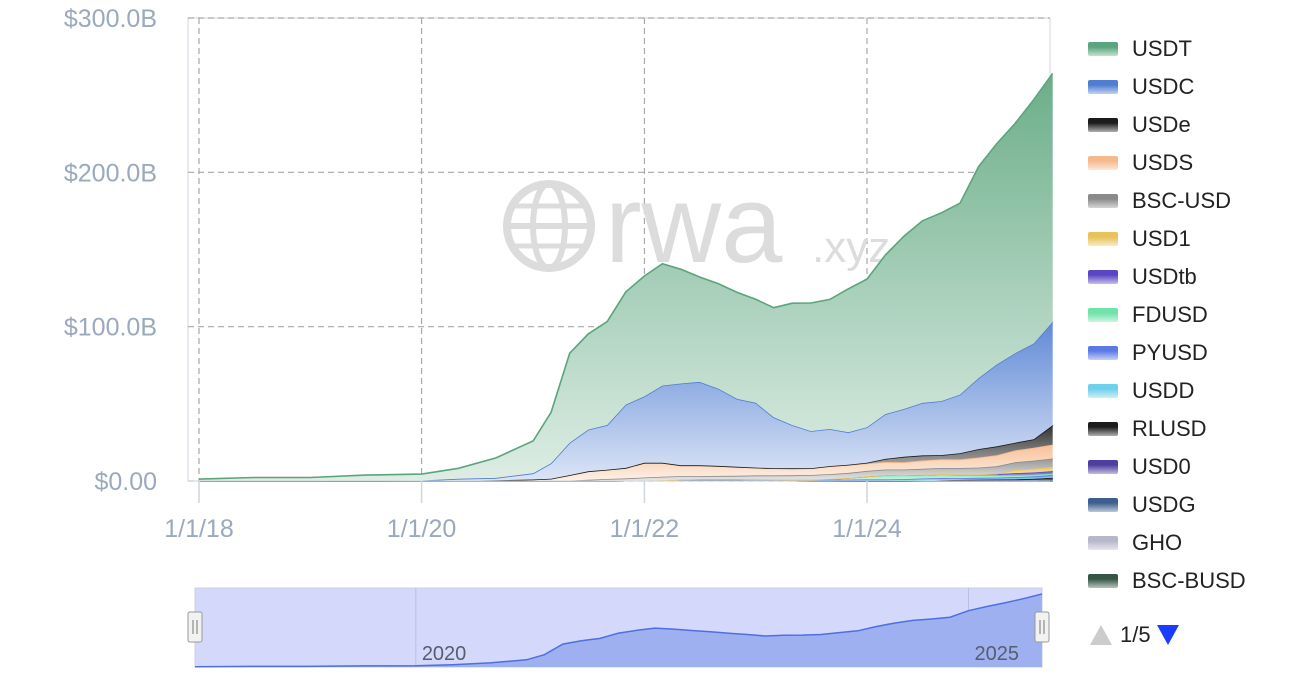 The image size is (1311, 694). I want to click on x-tick-label: 1/1/24, so click(867, 529).